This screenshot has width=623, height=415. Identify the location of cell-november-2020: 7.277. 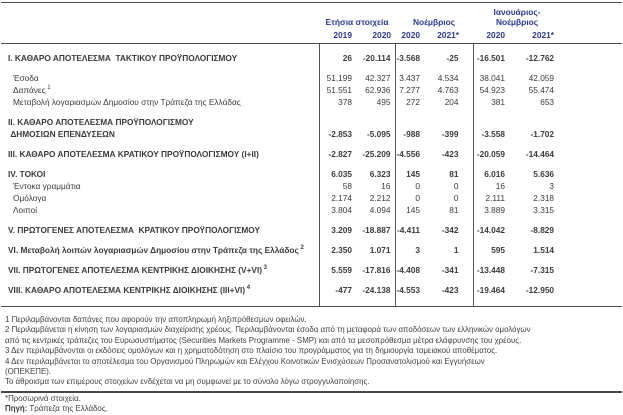
(408, 90).